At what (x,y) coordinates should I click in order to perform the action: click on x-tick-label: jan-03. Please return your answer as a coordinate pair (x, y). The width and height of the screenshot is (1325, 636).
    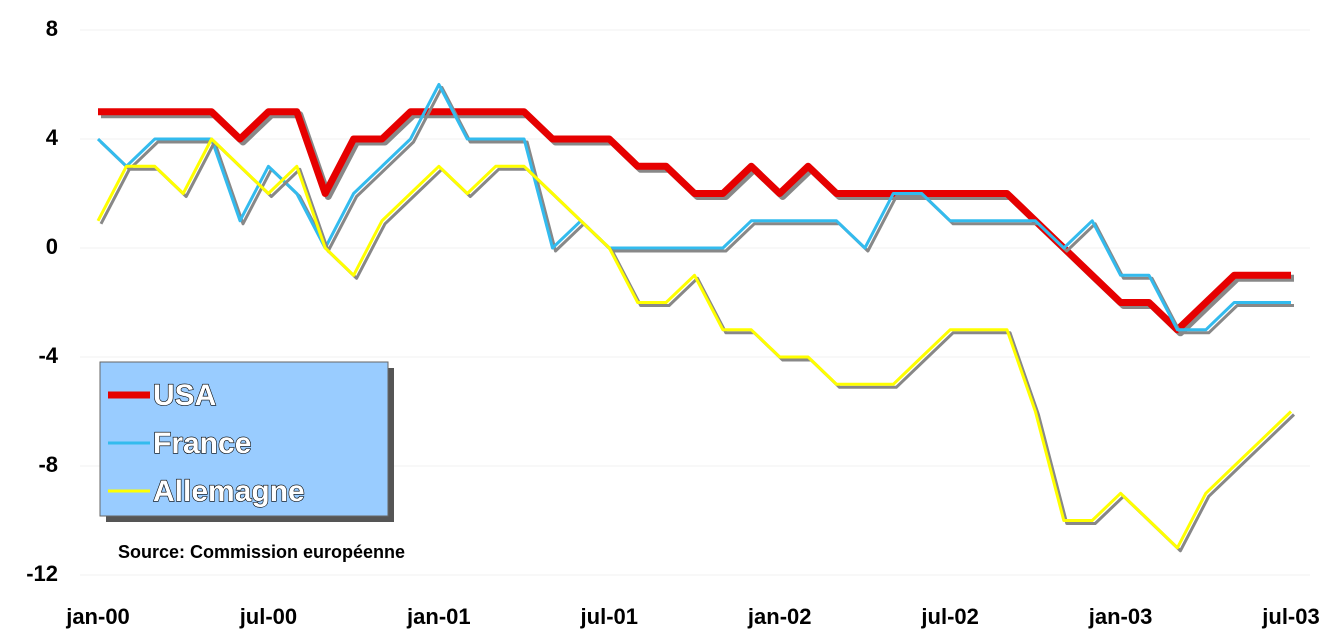
    Looking at the image, I should click on (1120, 616).